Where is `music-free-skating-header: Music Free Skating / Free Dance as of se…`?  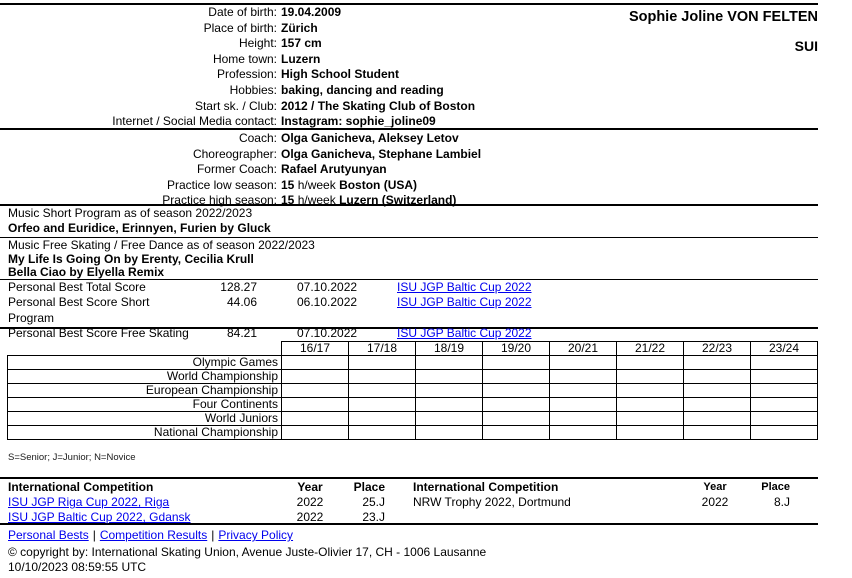
music-free-skating-header: Music Free Skating / Free Dance as of se… is located at coordinates (161, 245).